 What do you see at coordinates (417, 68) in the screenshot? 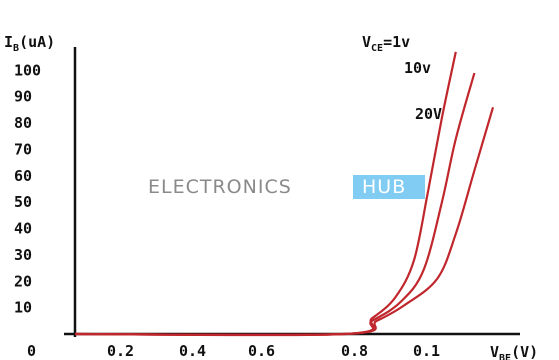
I see `series-label-2: 10v` at bounding box center [417, 68].